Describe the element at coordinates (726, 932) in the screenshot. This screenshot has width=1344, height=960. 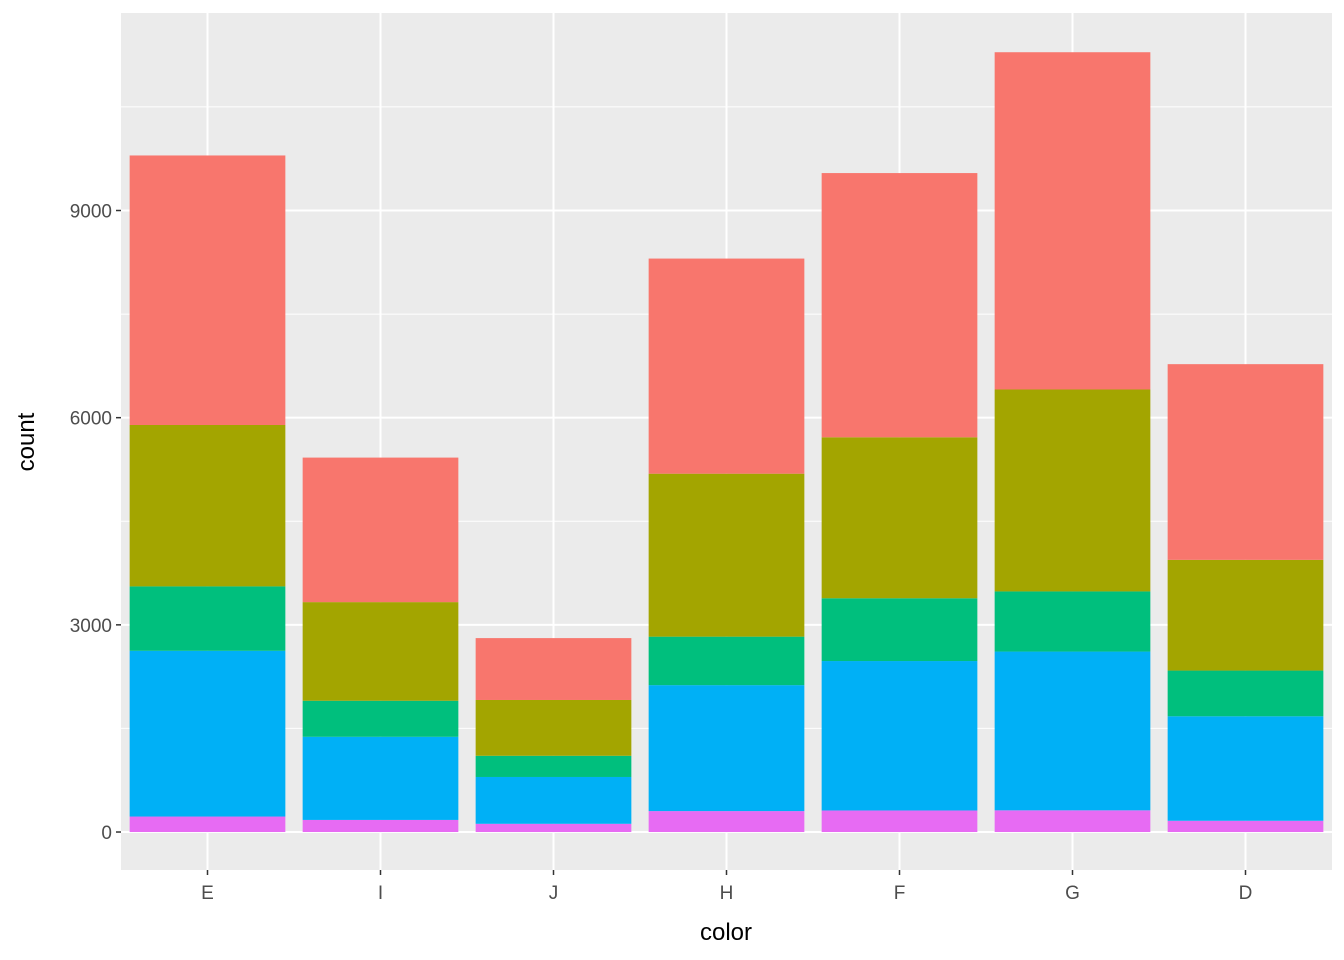
I see `x-axis-title: color` at that location.